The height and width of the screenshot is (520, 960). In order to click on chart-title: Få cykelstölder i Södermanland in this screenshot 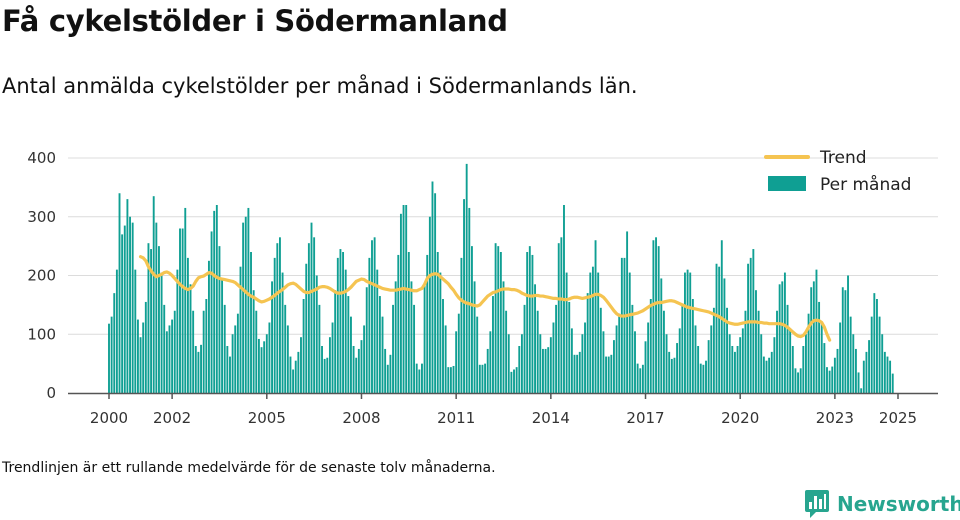, I will do `click(255, 21)`.